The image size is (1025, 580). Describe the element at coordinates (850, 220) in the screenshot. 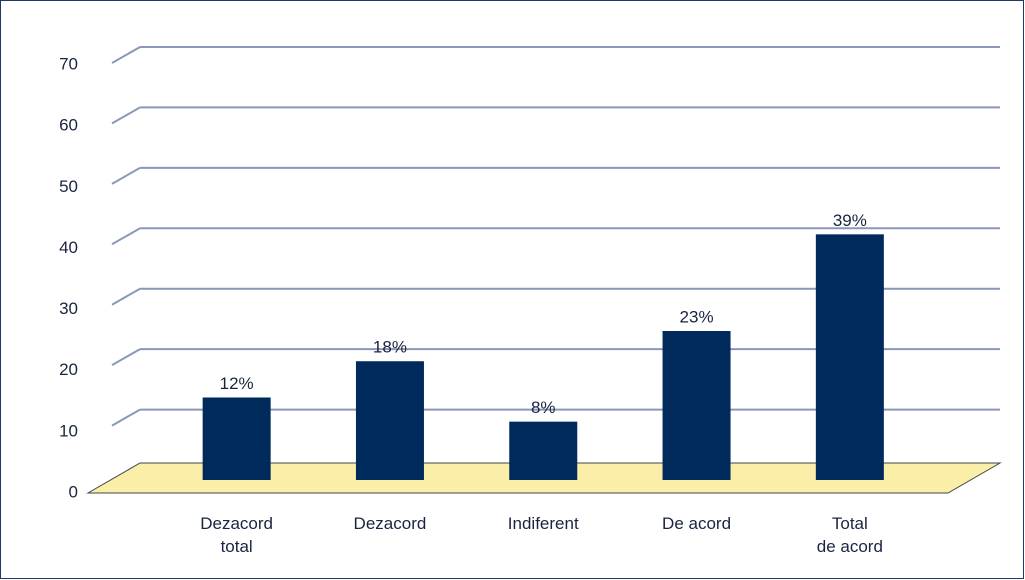

I see `value-label: 39%` at that location.